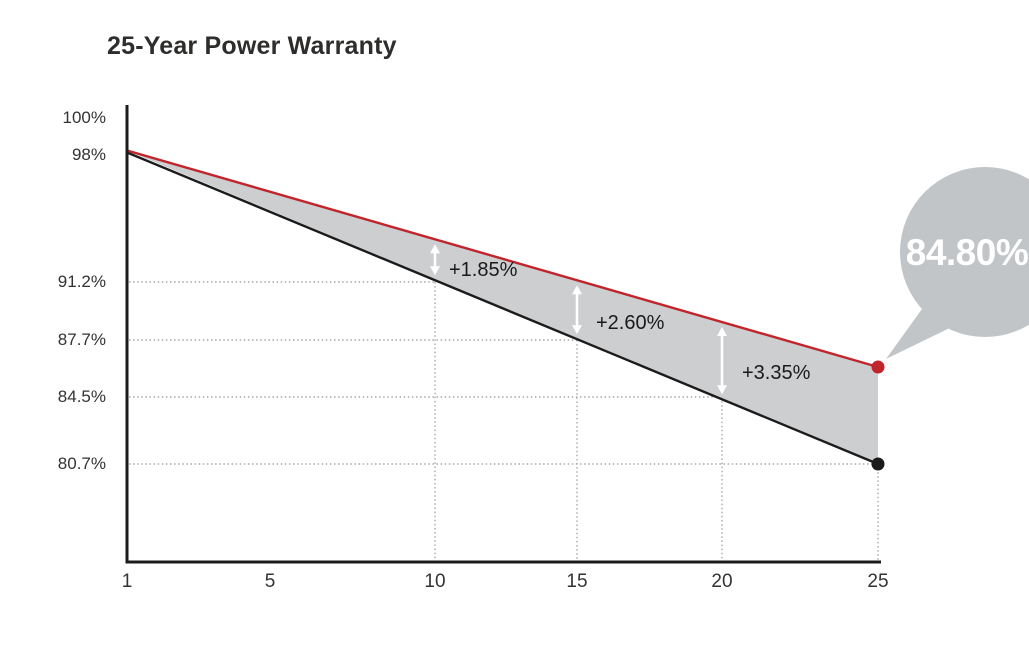 Image resolution: width=1029 pixels, height=655 pixels. Describe the element at coordinates (776, 373) in the screenshot. I see `delta-annotation: +3.35%` at that location.